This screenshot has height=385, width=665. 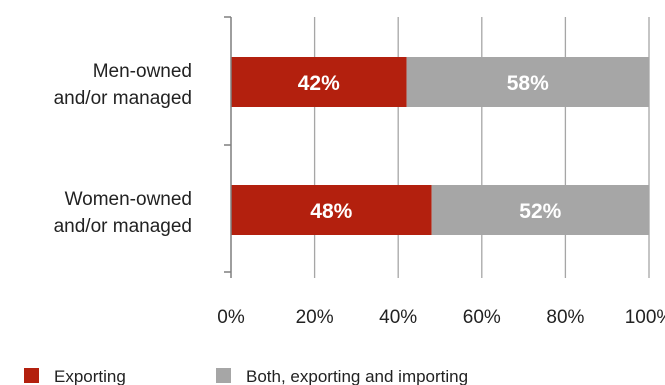 What do you see at coordinates (565, 317) in the screenshot?
I see `x-tick-label: 80%` at bounding box center [565, 317].